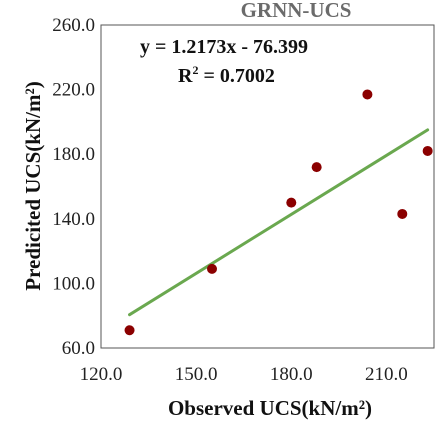  I want to click on regression-equation: y = 1.2173x - 76.399, so click(224, 47).